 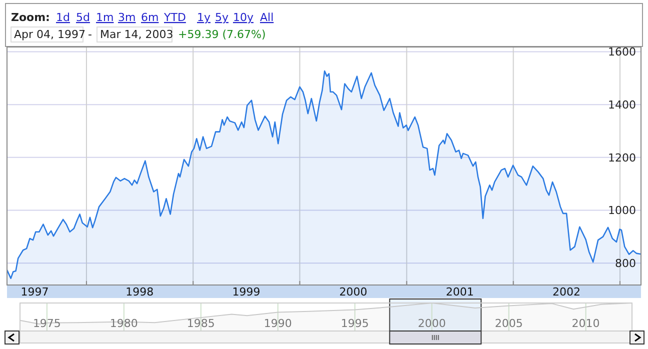 I want to click on text: 6m, so click(x=150, y=17).